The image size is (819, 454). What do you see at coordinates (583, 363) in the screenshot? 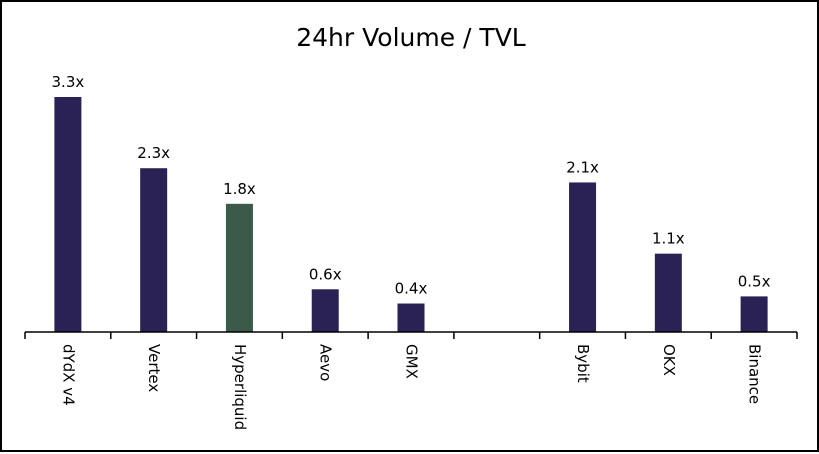
I see `x-tick-label-bybit: Bybit` at bounding box center [583, 363].